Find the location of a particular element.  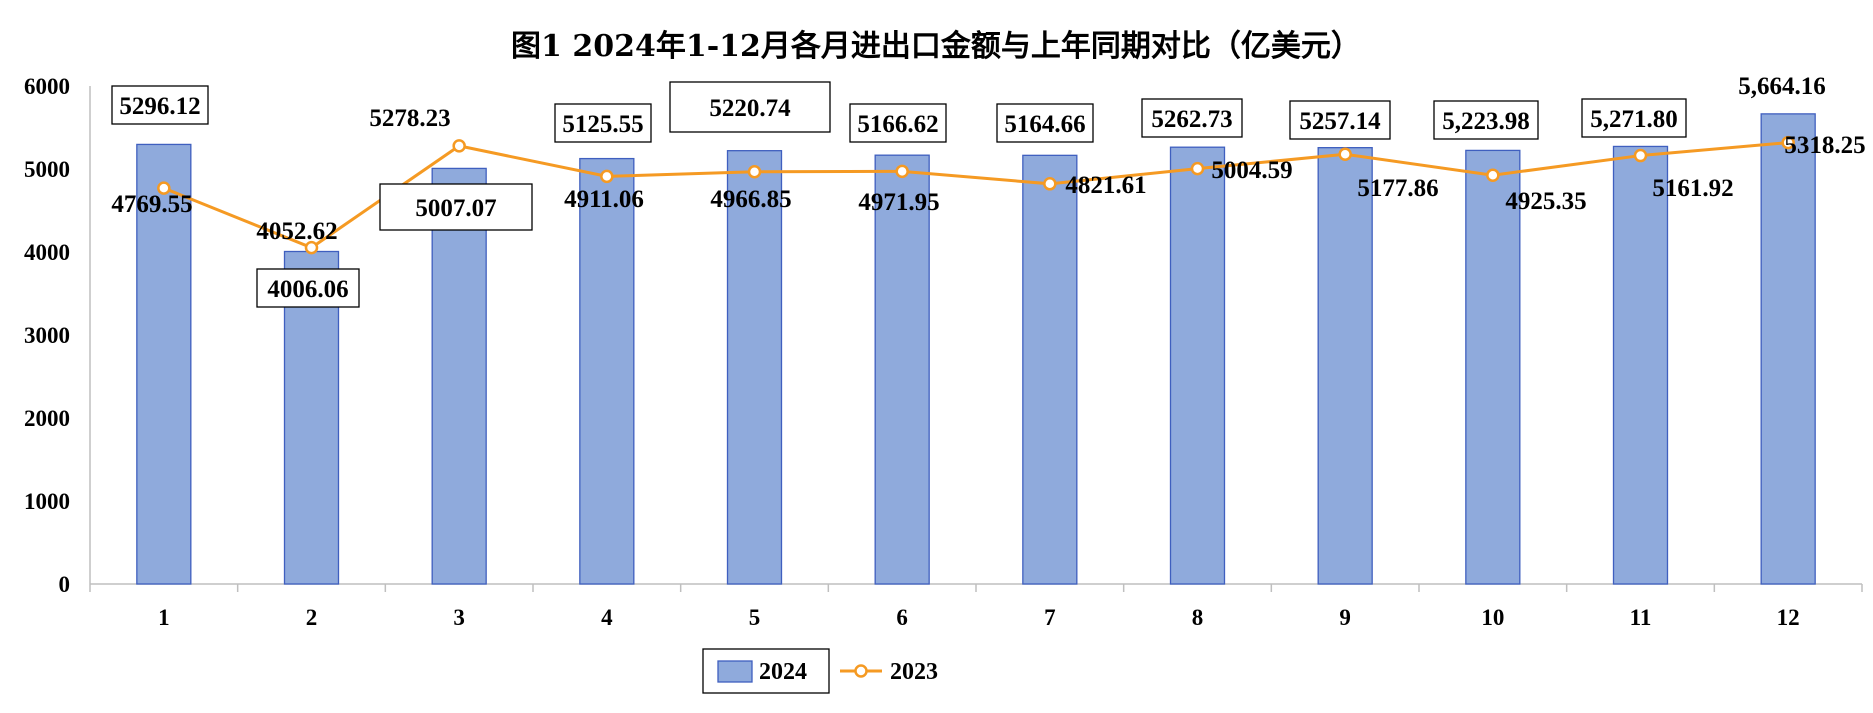

chart-title: 图1 2024年1-12月各月进出口金额与上年同期对比（亿美元） is located at coordinates (936, 46).